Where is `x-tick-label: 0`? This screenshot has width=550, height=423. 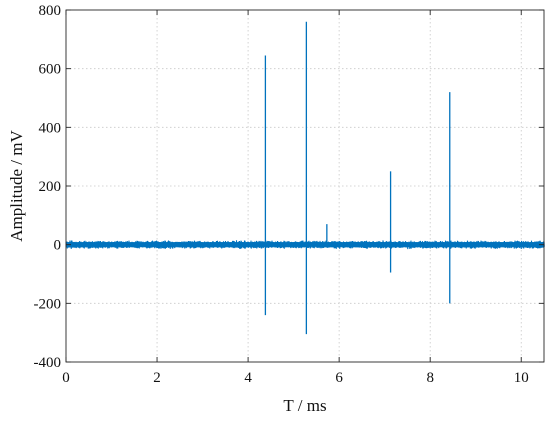 x-tick-label: 0 is located at coordinates (66, 378).